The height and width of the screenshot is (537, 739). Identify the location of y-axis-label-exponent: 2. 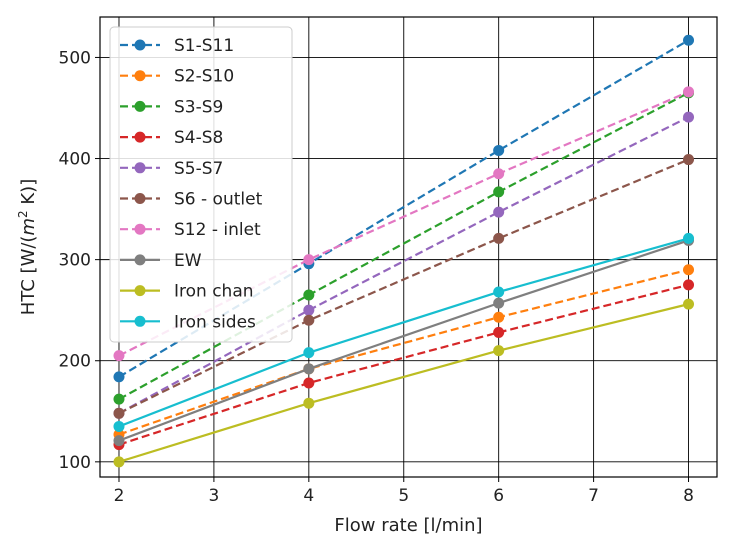
(23, 214).